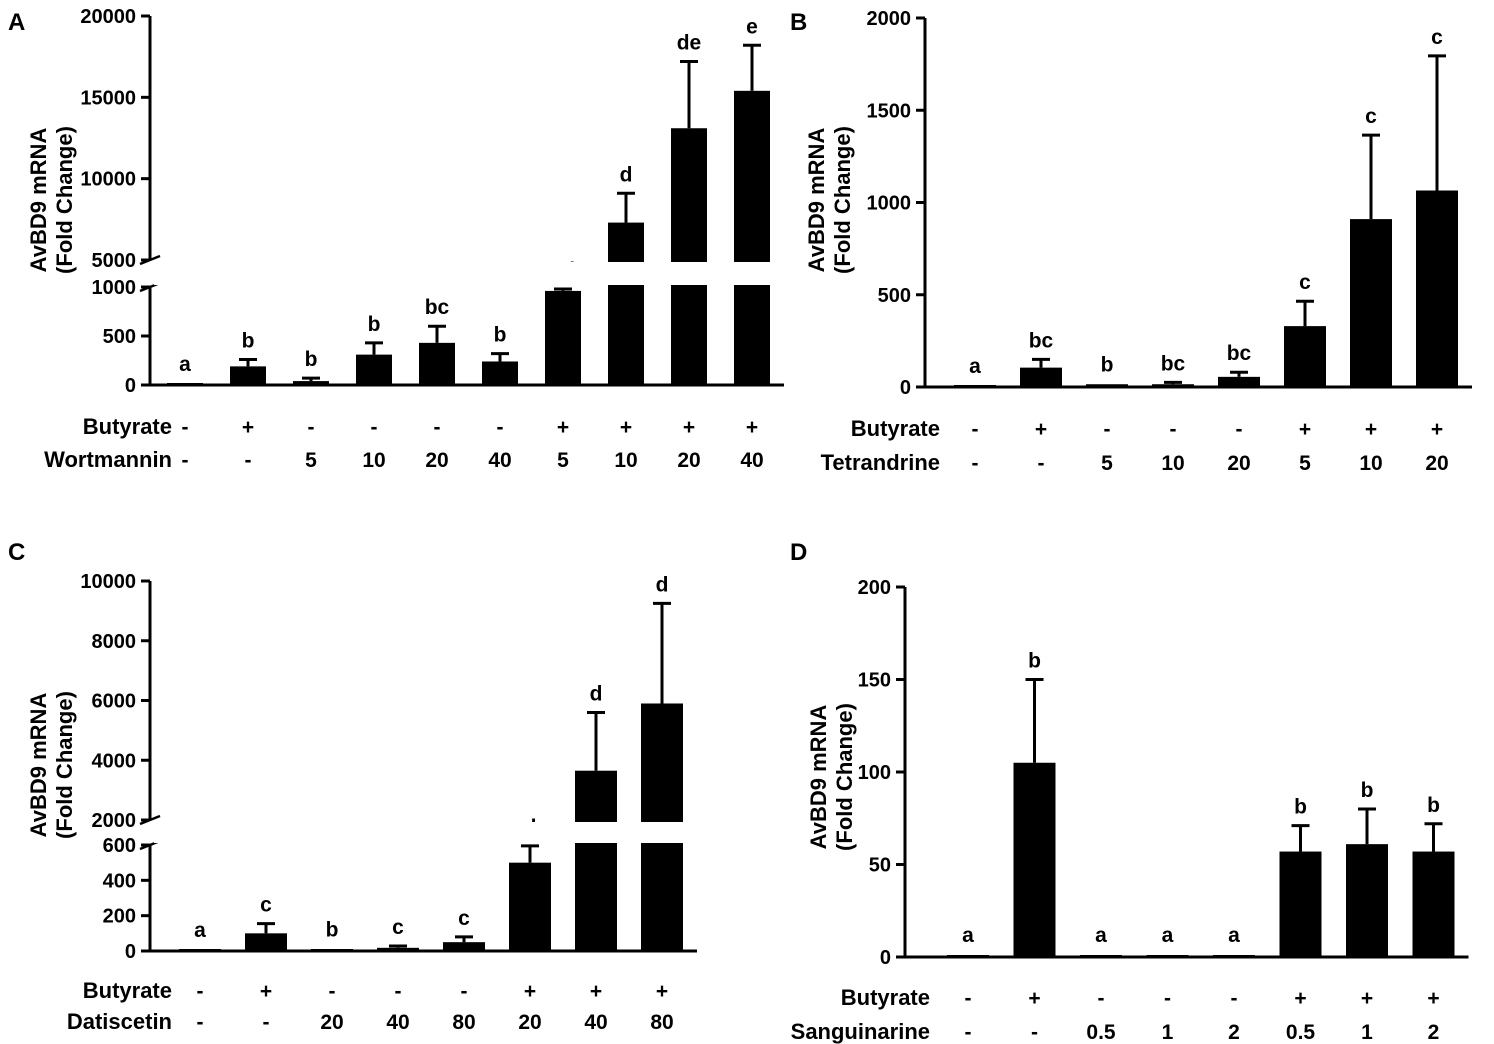 The height and width of the screenshot is (1044, 1494). Describe the element at coordinates (752, 26) in the screenshot. I see `significance-letter: e` at that location.